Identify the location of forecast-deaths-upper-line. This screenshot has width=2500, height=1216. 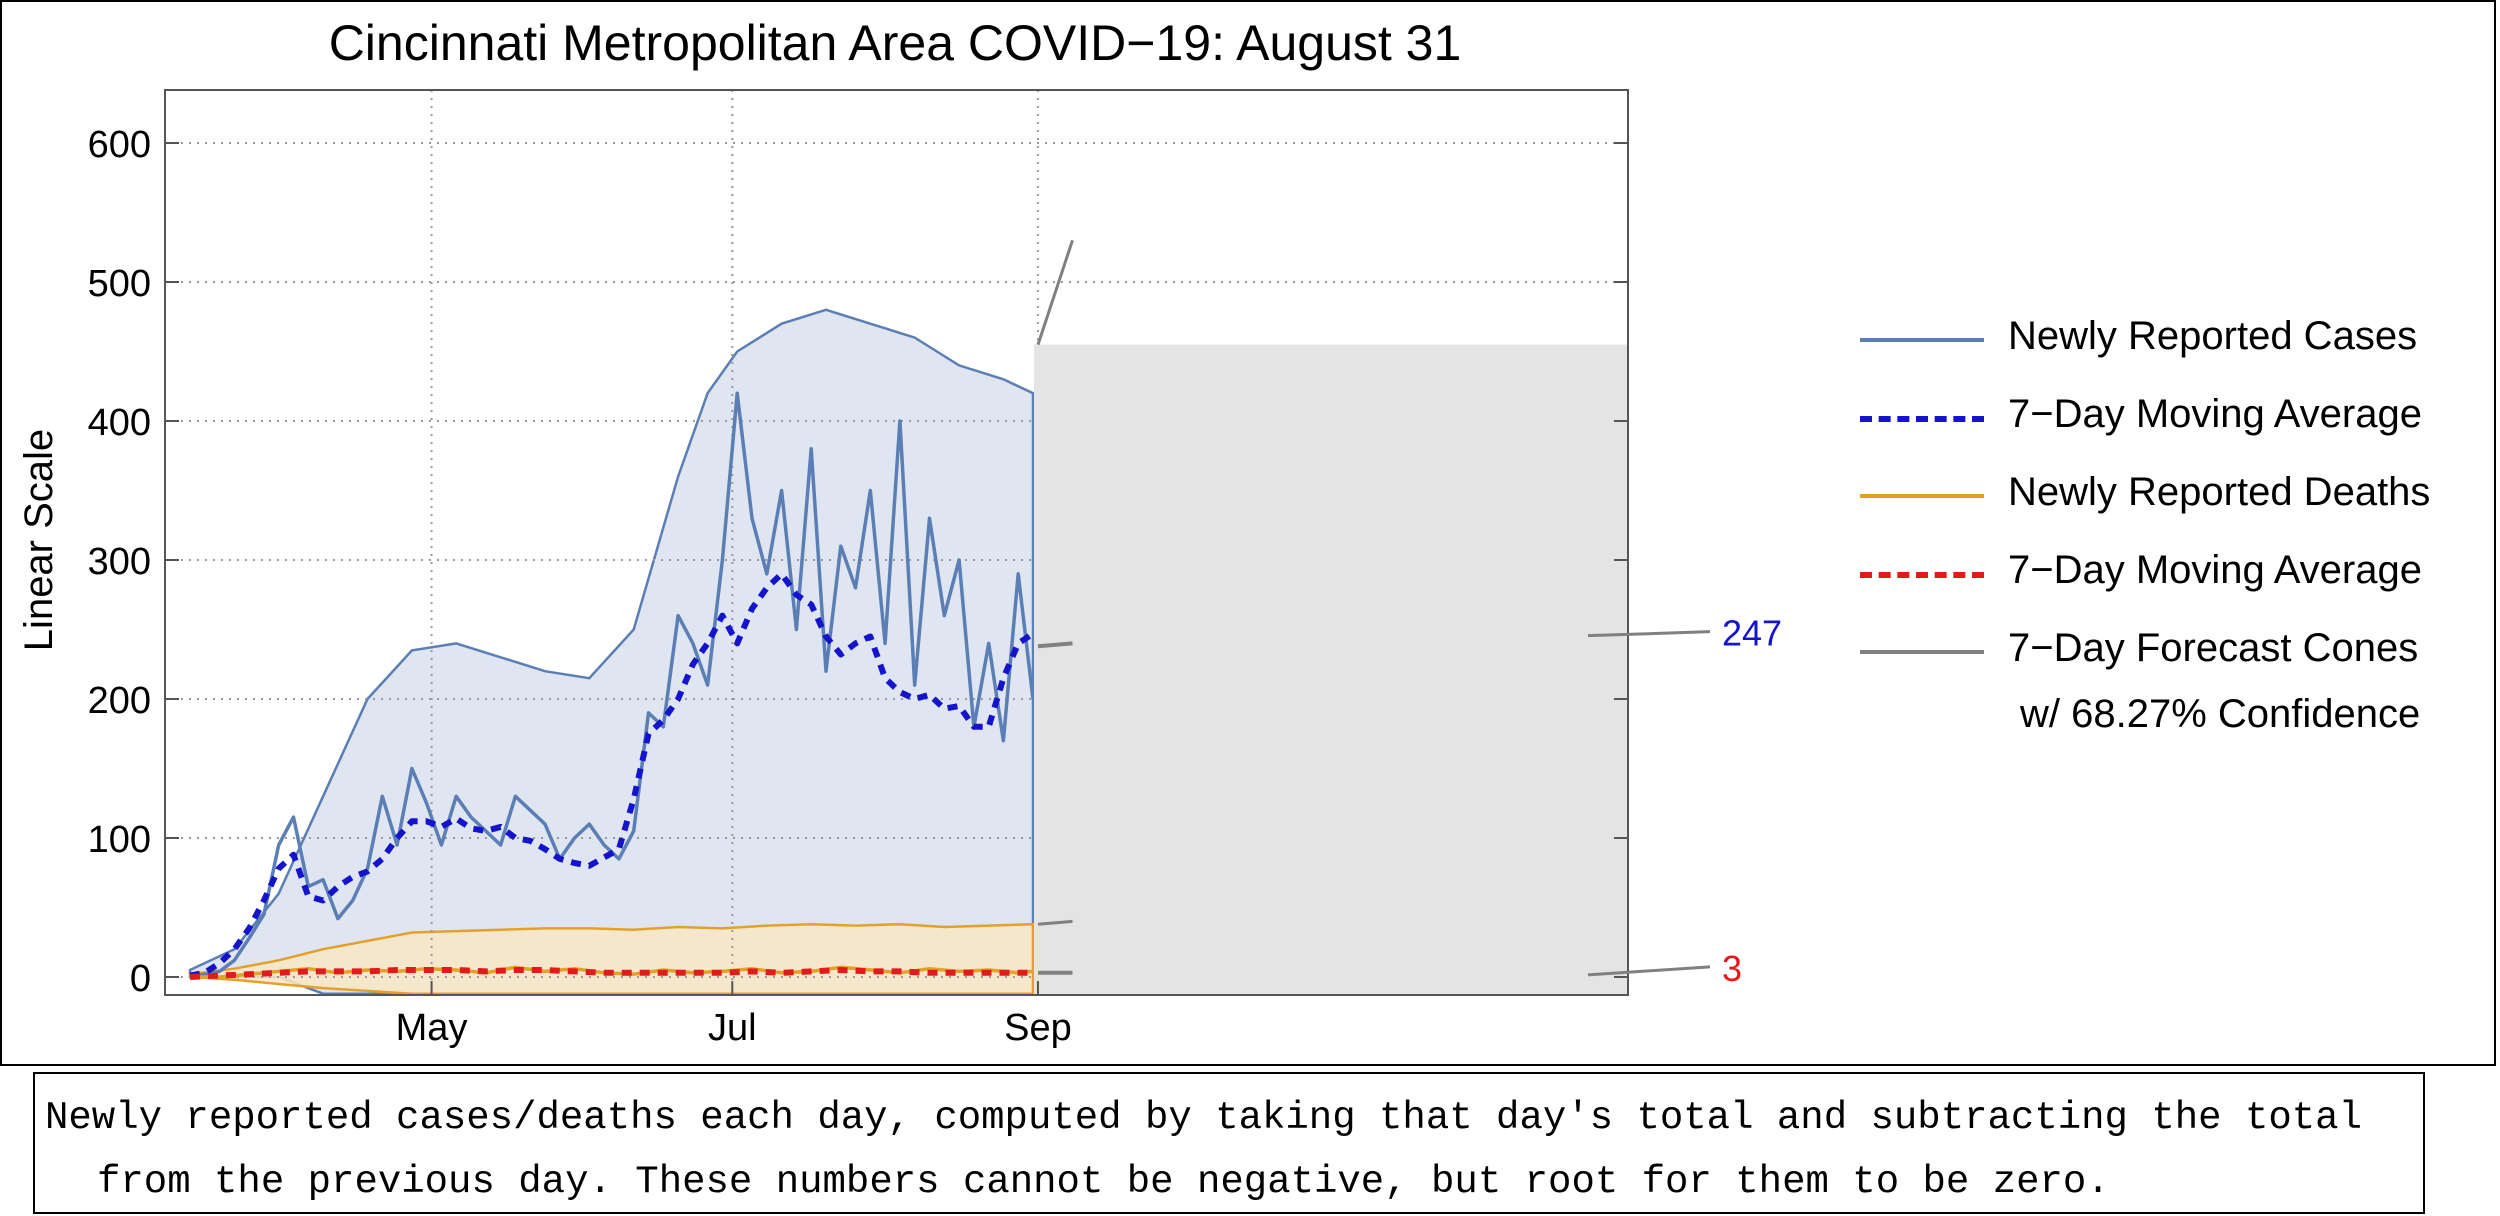
(1055, 922).